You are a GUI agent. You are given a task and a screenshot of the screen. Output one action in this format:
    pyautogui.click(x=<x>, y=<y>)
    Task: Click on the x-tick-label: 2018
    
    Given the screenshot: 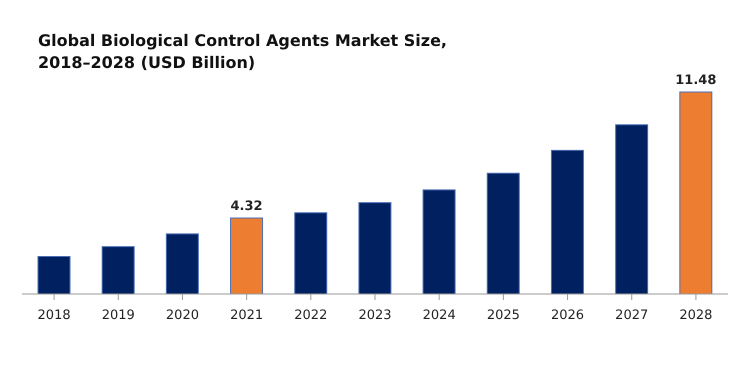 What is the action you would take?
    pyautogui.click(x=54, y=316)
    